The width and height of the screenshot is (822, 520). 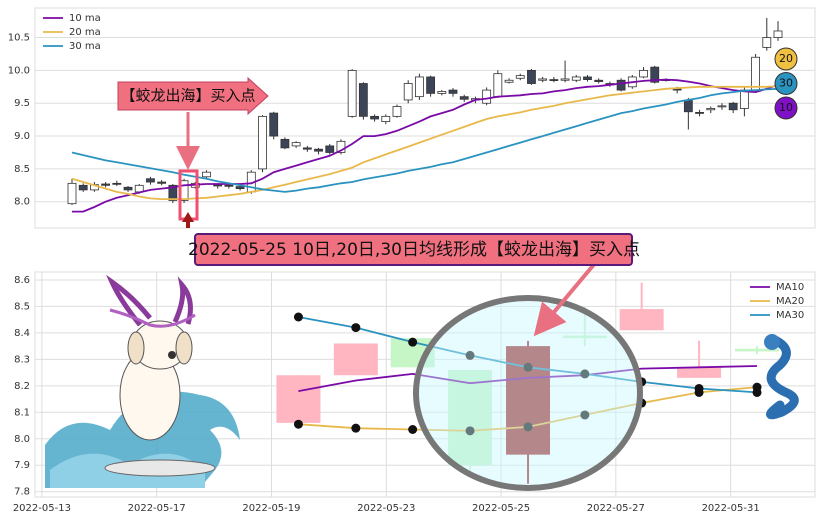 What do you see at coordinates (790, 287) in the screenshot?
I see `legend-label: MA10` at bounding box center [790, 287].